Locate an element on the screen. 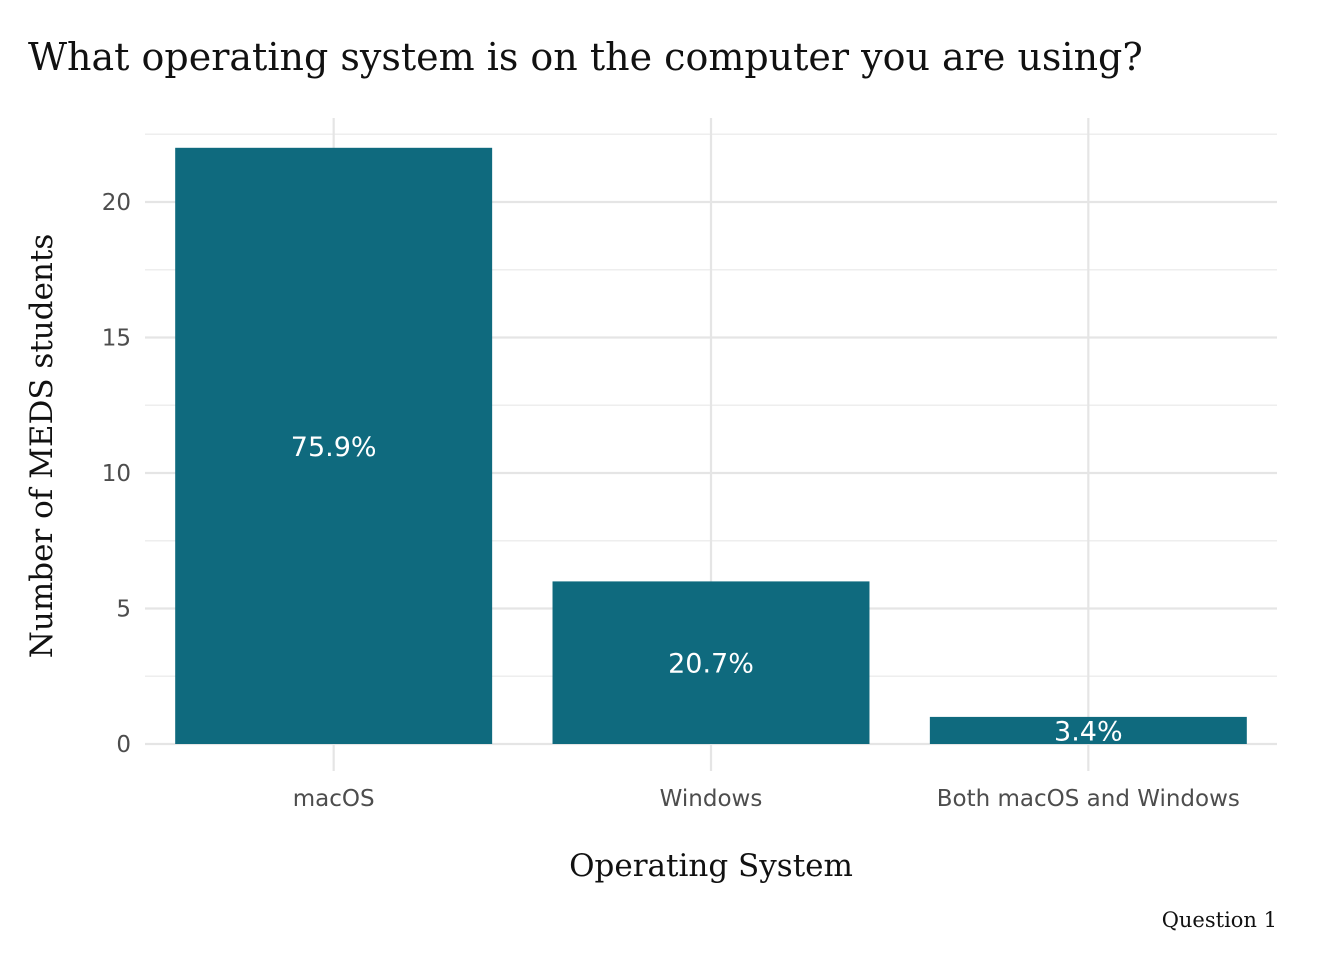 This screenshot has width=1344, height=960. y-tick-label: 10 is located at coordinates (116, 474).